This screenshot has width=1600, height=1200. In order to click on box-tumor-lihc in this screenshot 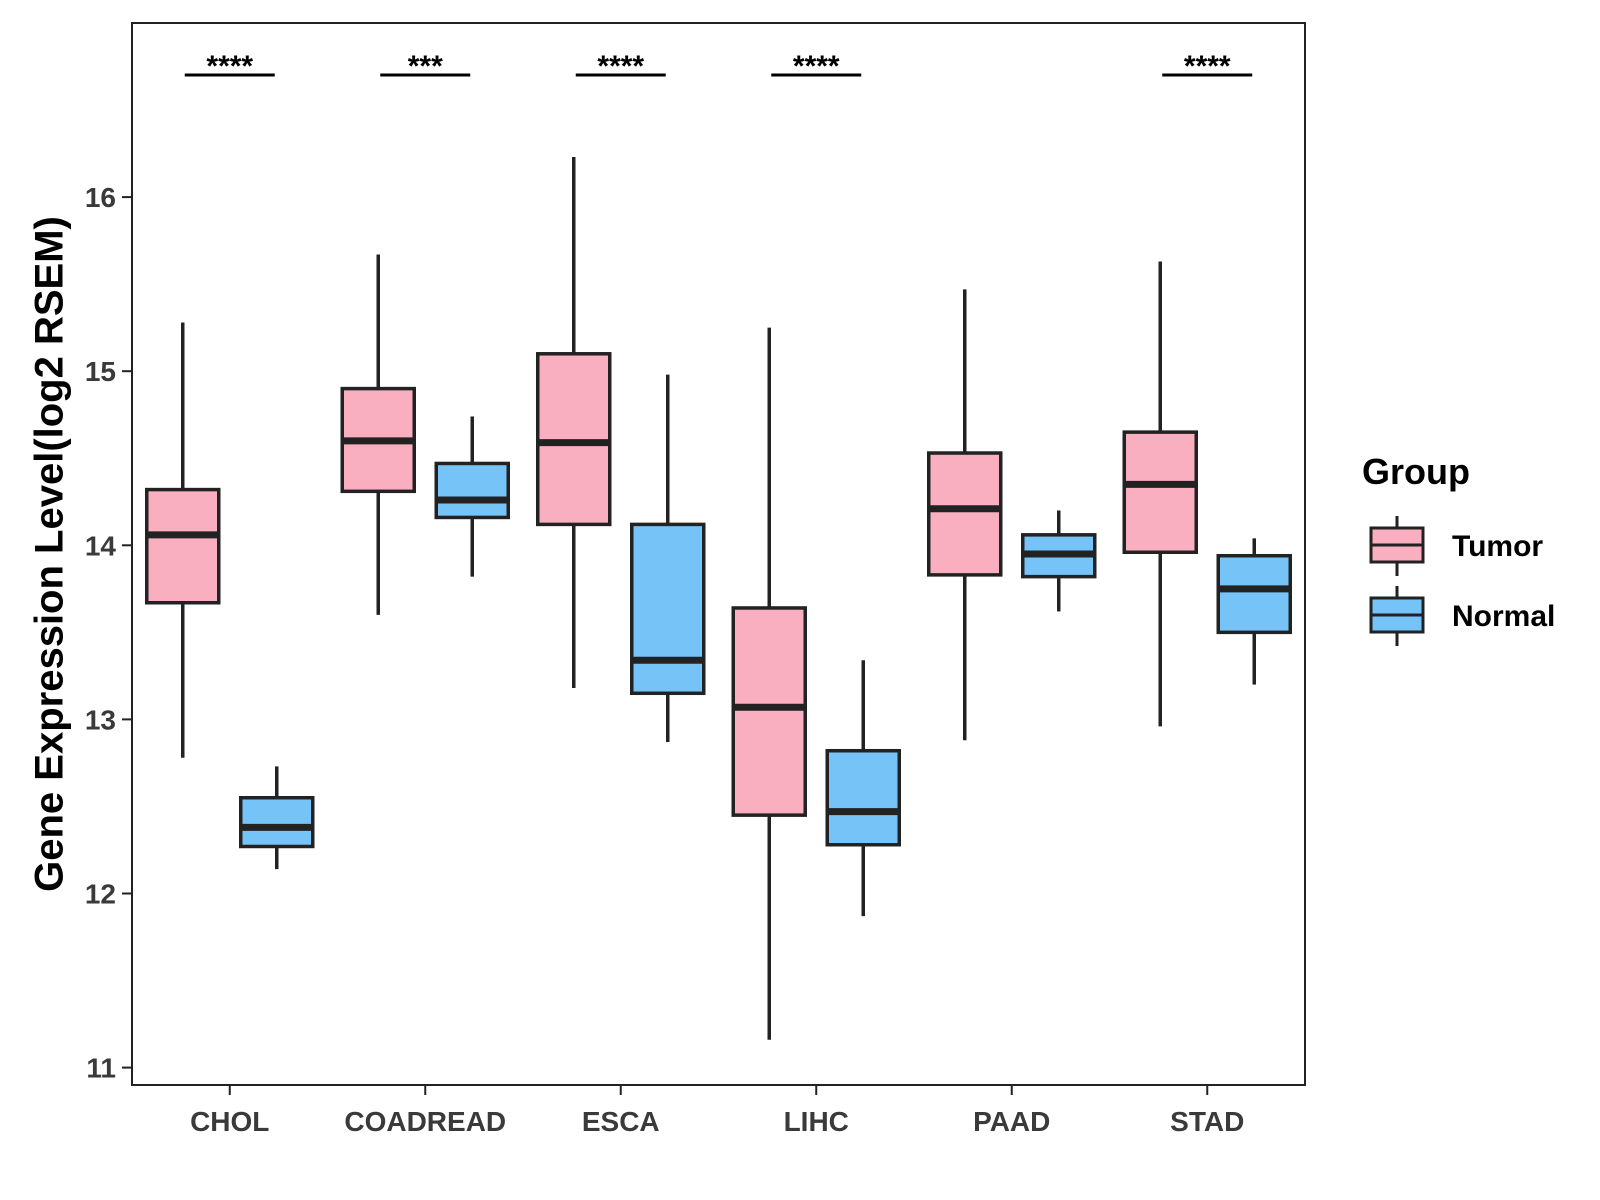, I will do `click(769, 683)`.